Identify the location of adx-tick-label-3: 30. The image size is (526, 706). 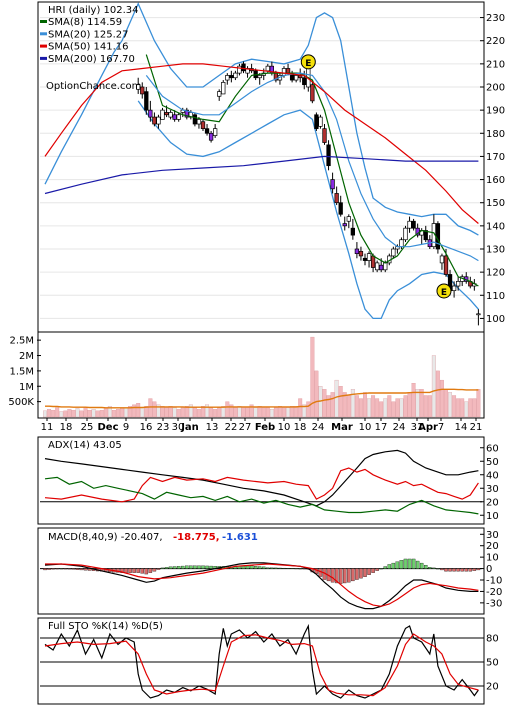
(492, 489).